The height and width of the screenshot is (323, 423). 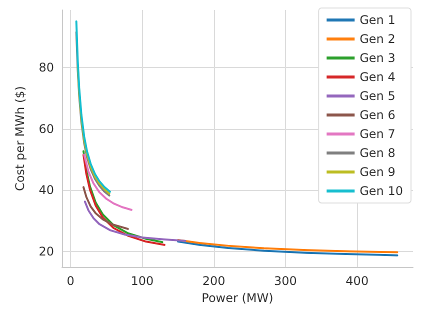 What do you see at coordinates (142, 281) in the screenshot?
I see `x-tick-label: 100` at bounding box center [142, 281].